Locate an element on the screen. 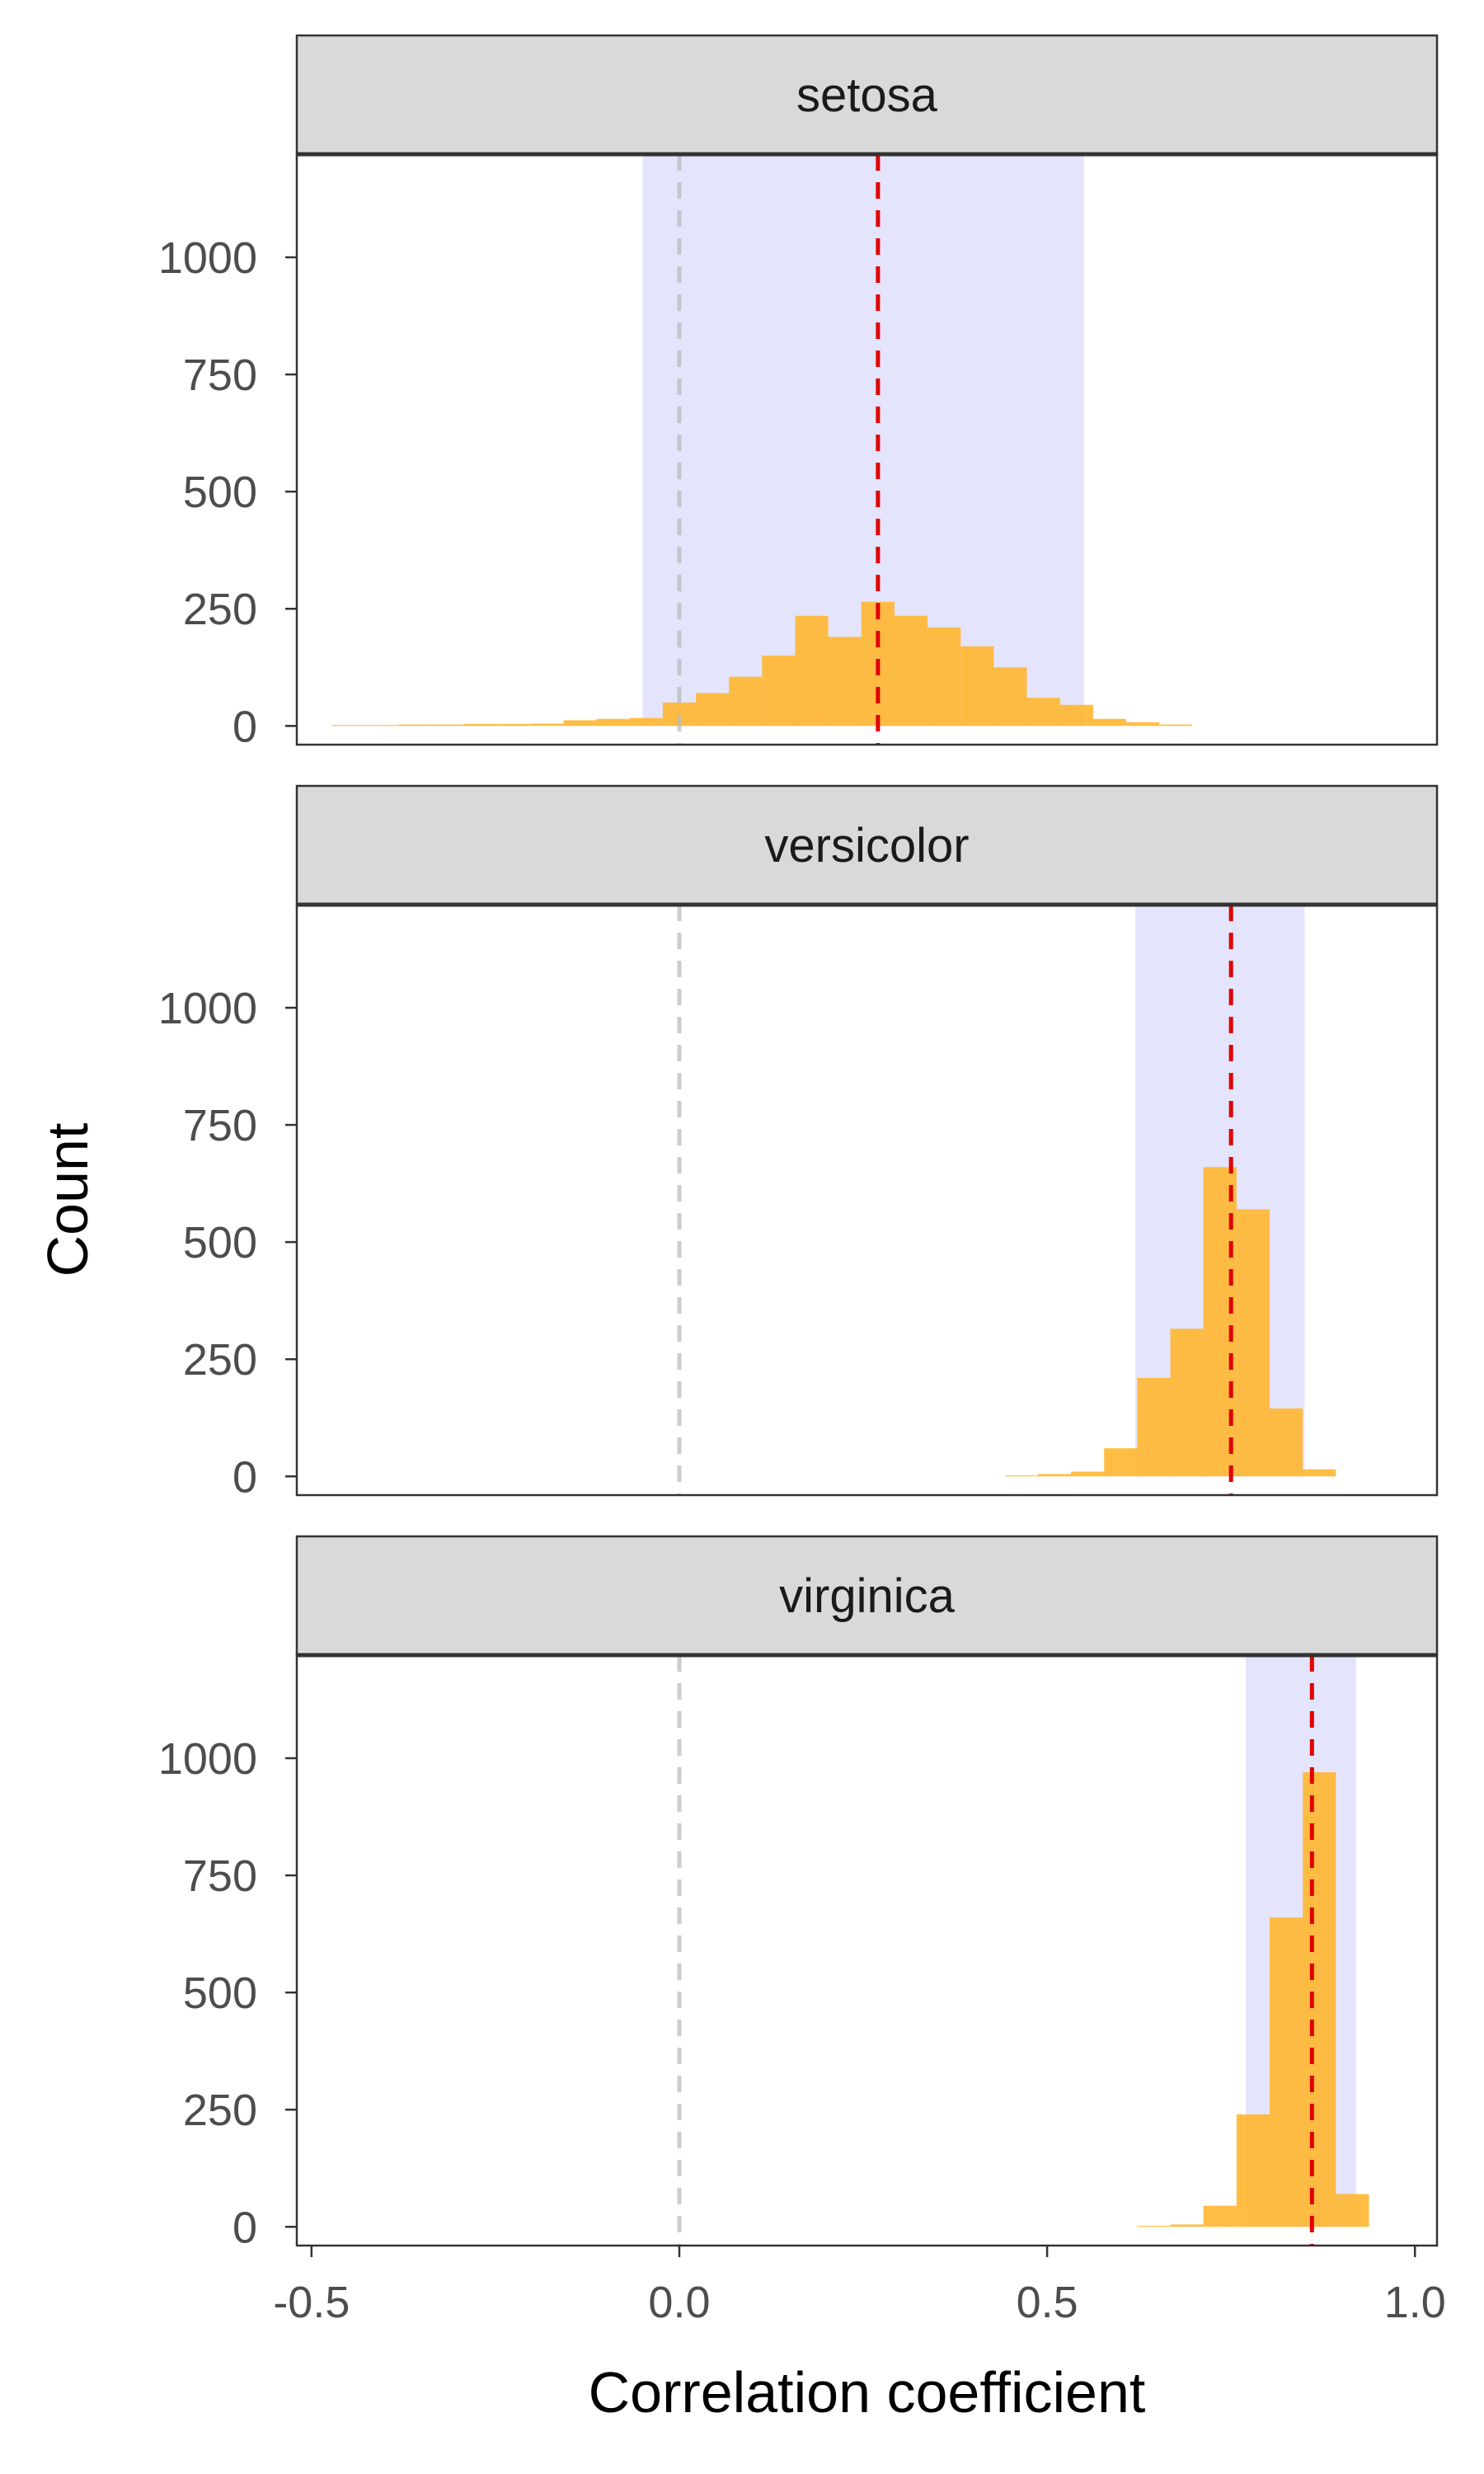  x-tick-label: -0.5 is located at coordinates (311, 2302).